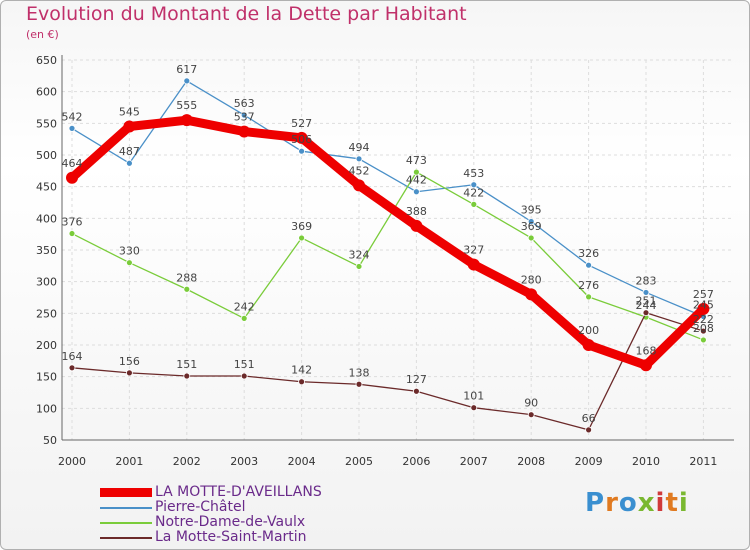 The image size is (750, 550). I want to click on data-label: 545, so click(129, 112).